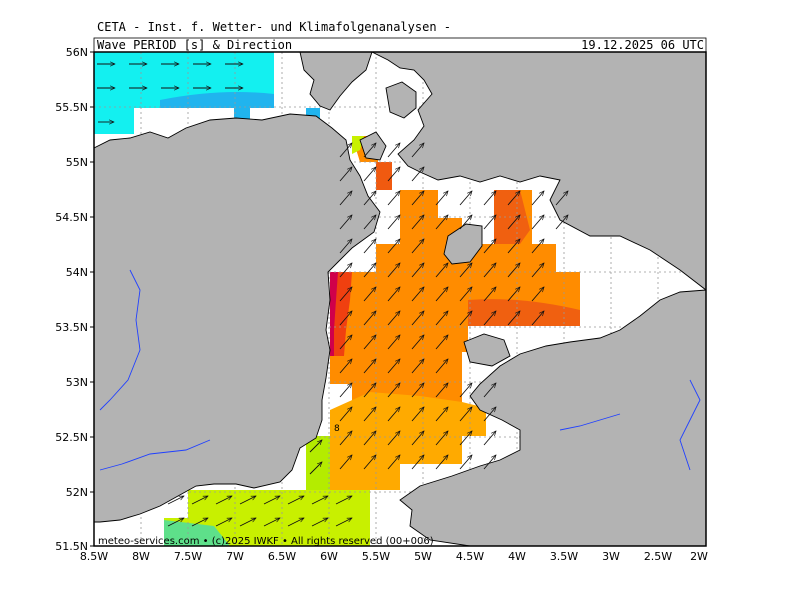 Image resolution: width=800 pixels, height=600 pixels. What do you see at coordinates (517, 556) in the screenshot?
I see `lon-label: 4W` at bounding box center [517, 556].